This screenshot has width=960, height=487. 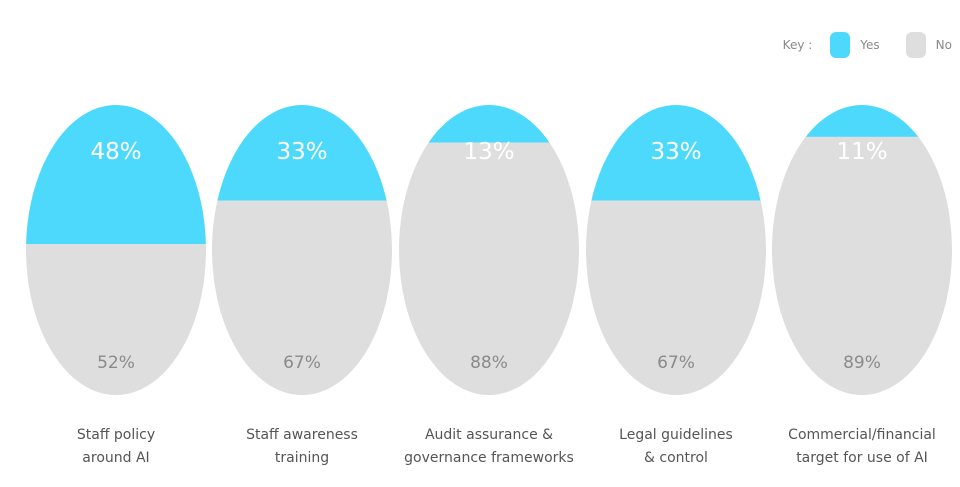 I want to click on legend-key-label: Key :, so click(x=797, y=45).